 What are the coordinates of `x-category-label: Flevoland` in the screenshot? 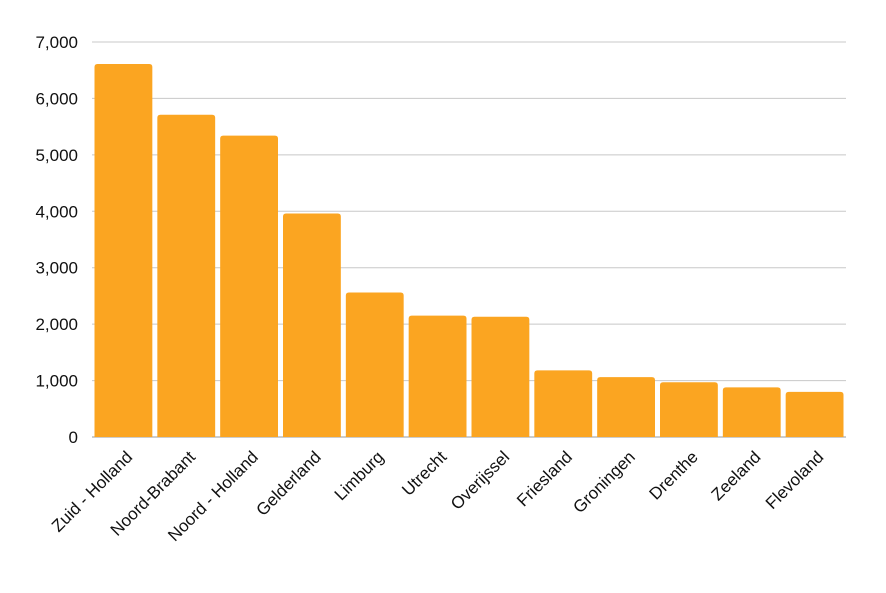 It's located at (795, 480).